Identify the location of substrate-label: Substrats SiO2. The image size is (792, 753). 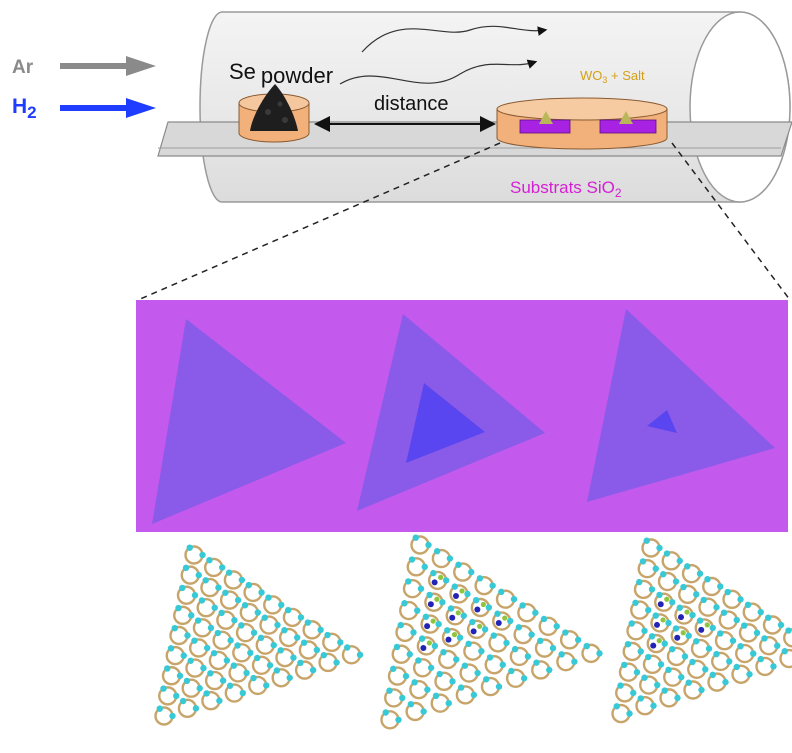
(566, 189).